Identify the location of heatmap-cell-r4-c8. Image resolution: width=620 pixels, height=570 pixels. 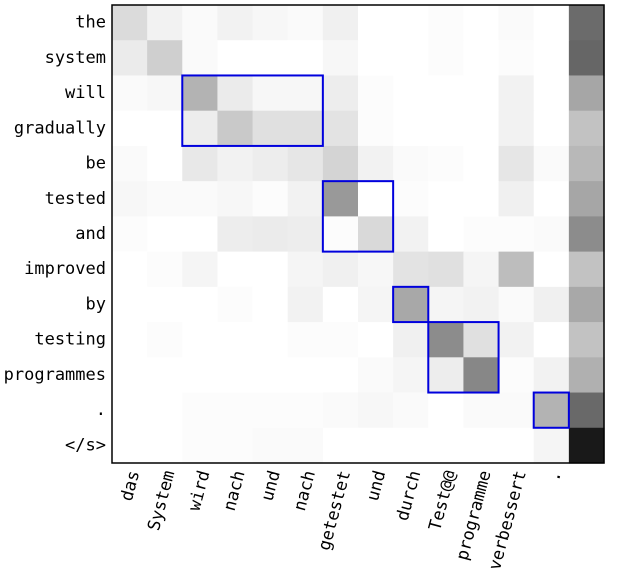
(411, 163).